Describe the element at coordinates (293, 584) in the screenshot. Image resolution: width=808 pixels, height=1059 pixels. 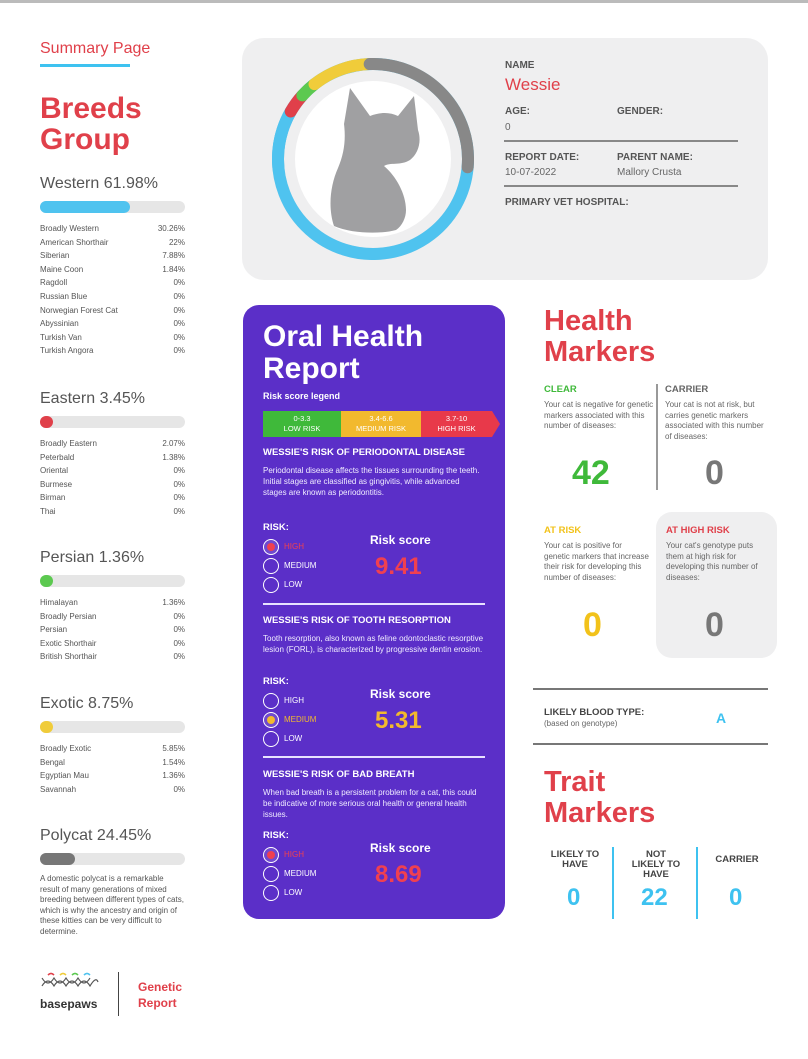
I see `risk-option-label: LOW` at that location.